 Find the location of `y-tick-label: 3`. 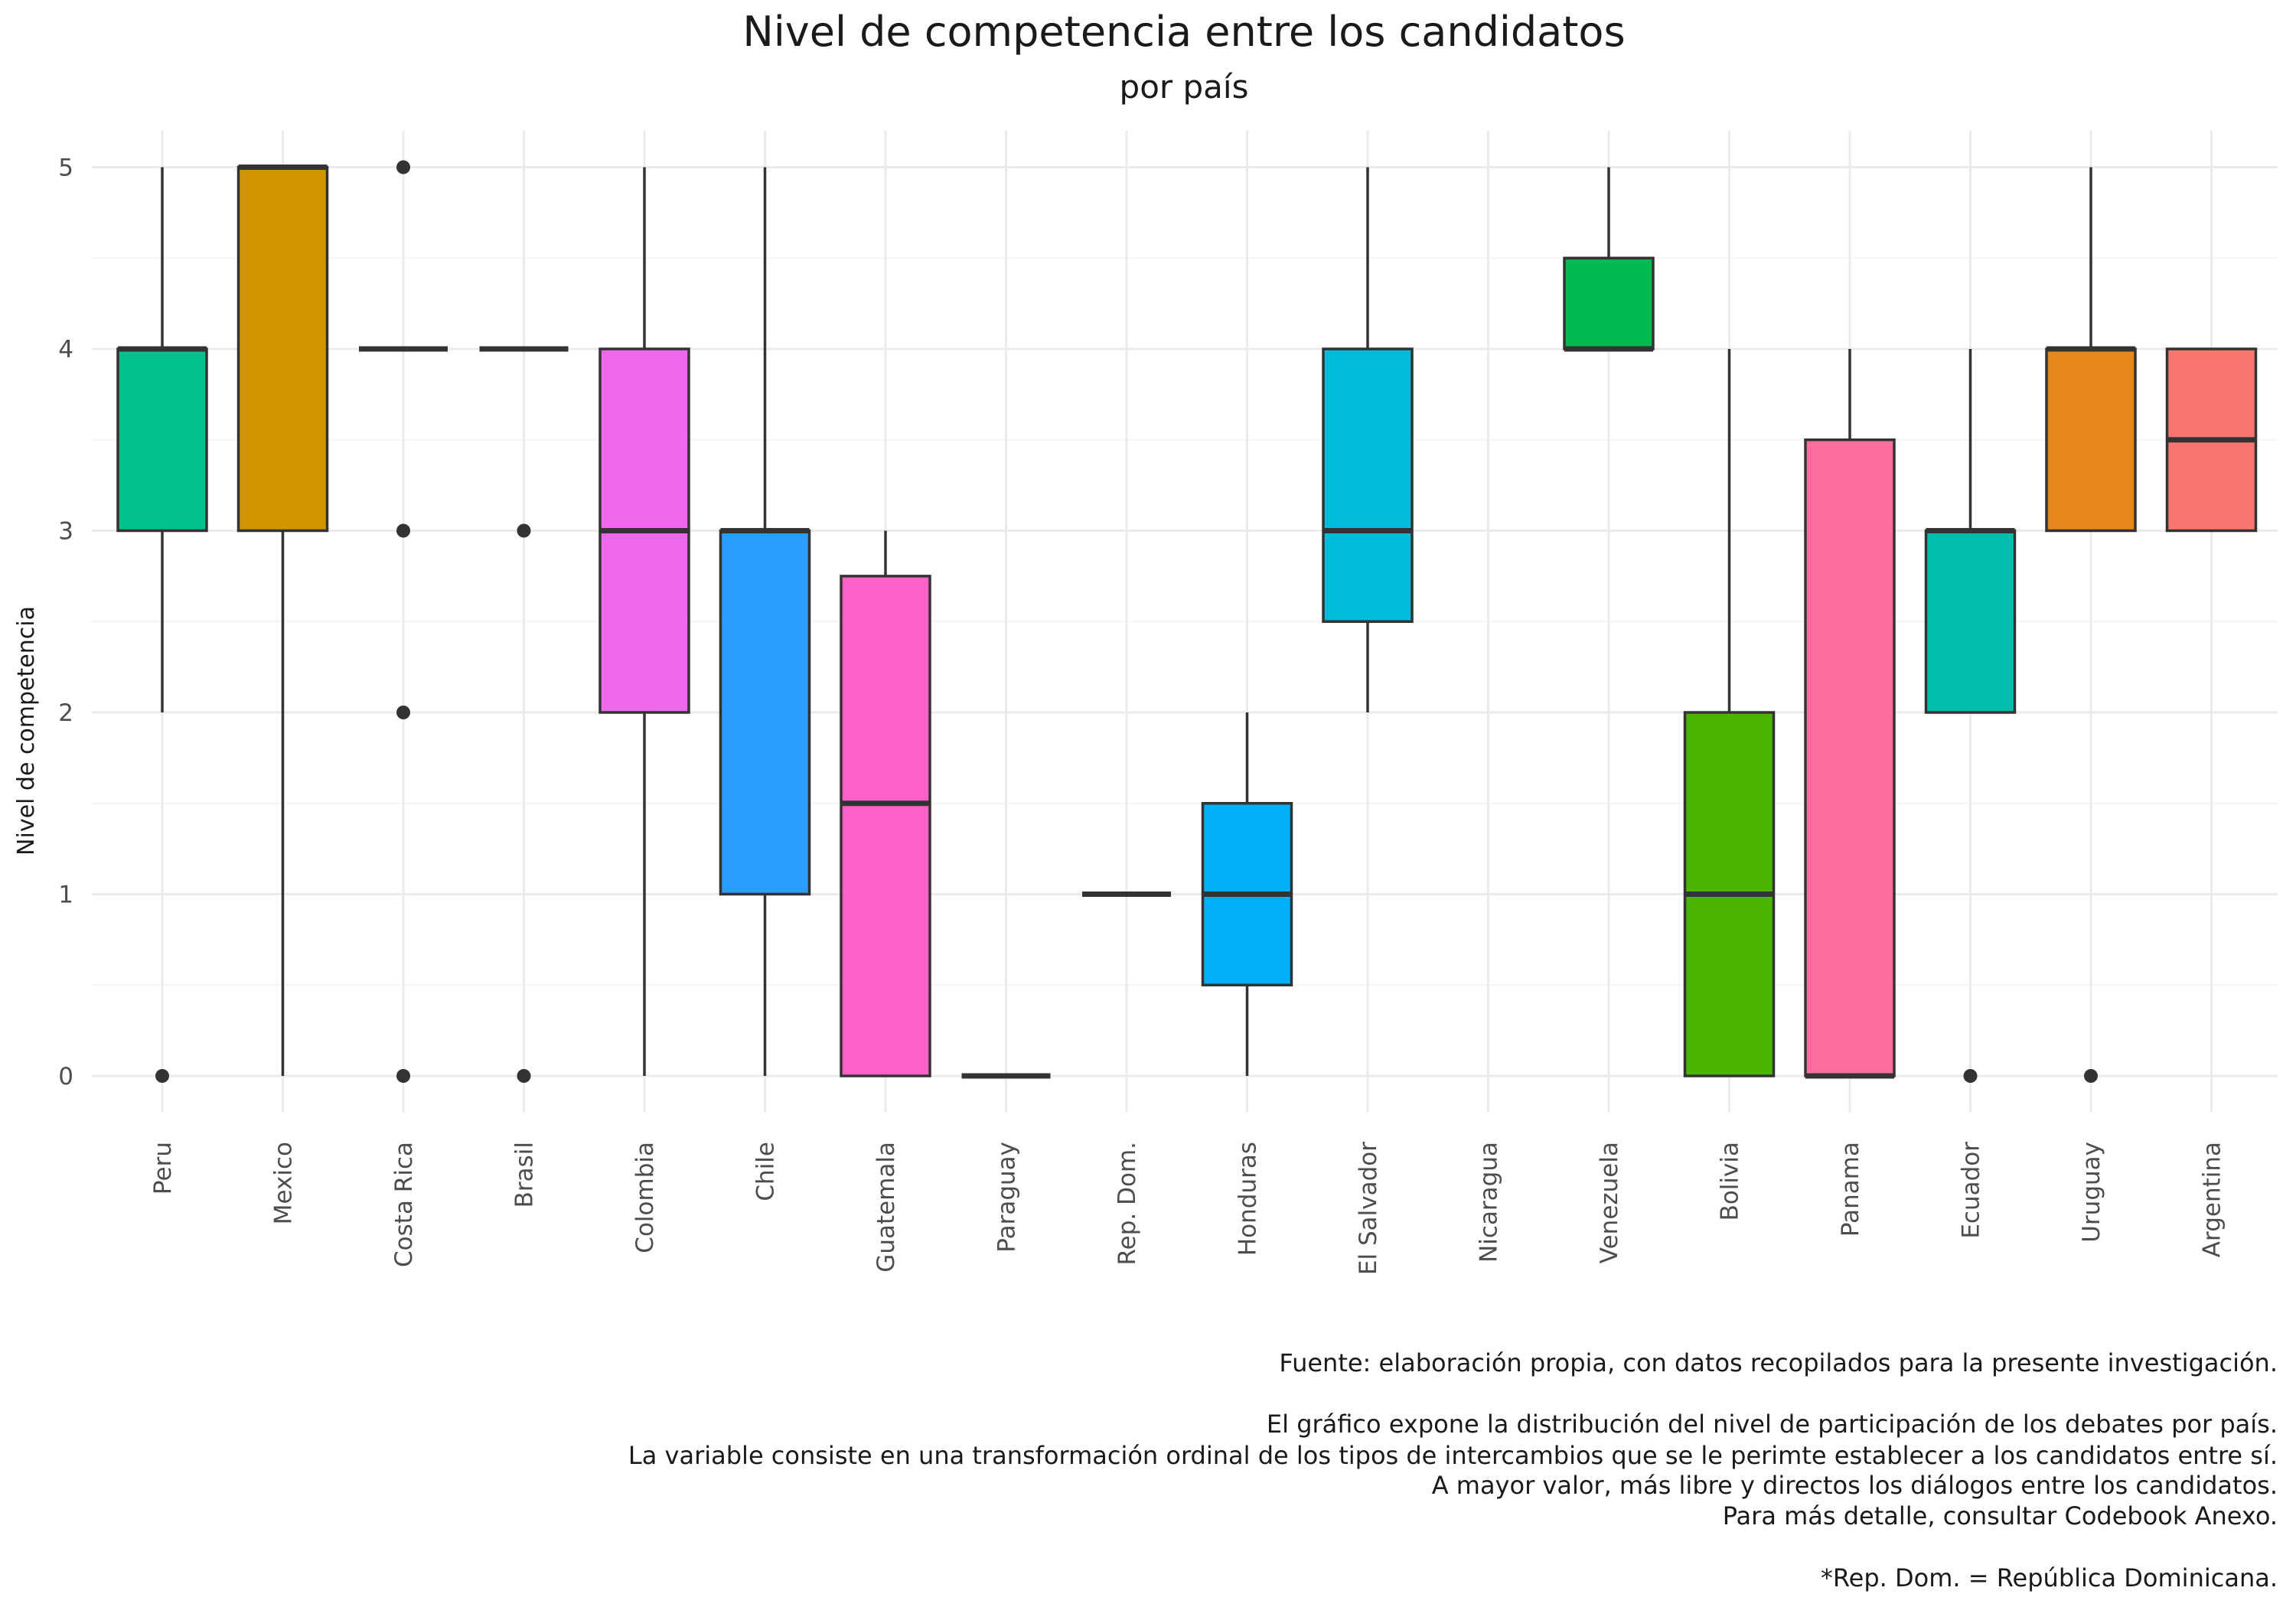

y-tick-label: 3 is located at coordinates (65, 532).